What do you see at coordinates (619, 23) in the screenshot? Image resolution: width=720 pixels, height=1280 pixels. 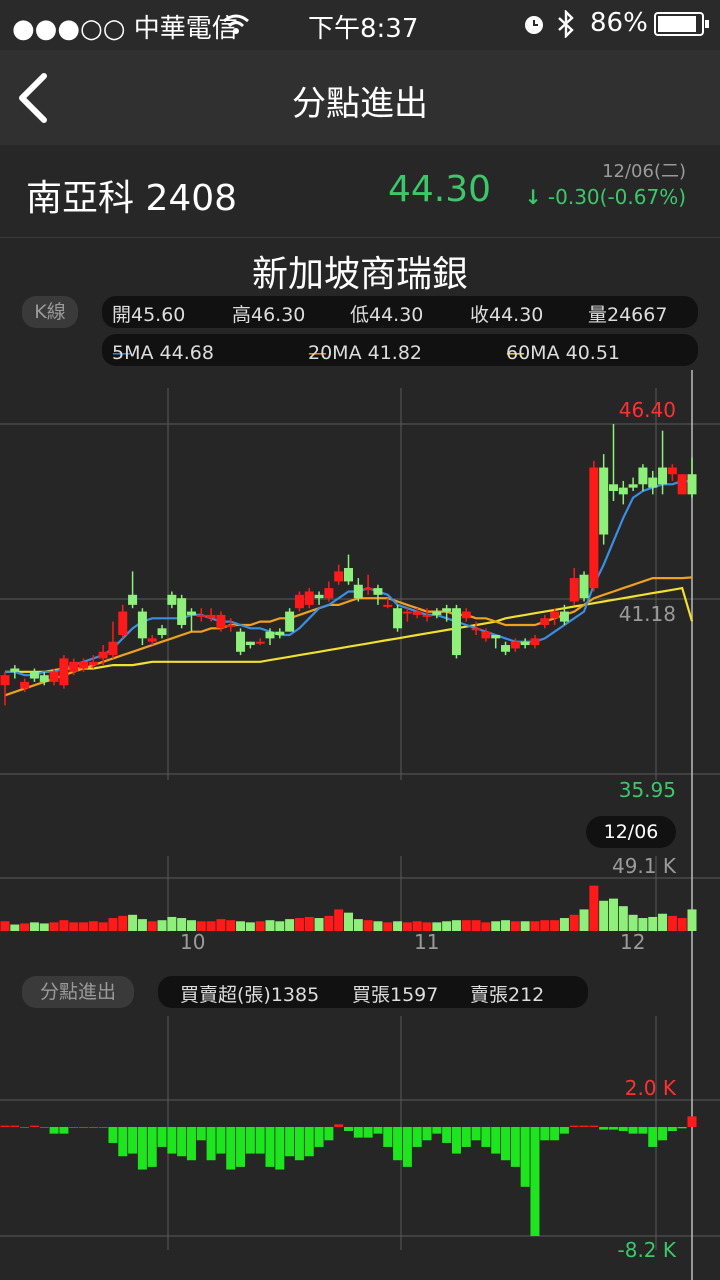 I see `battery-percent: 86%` at bounding box center [619, 23].